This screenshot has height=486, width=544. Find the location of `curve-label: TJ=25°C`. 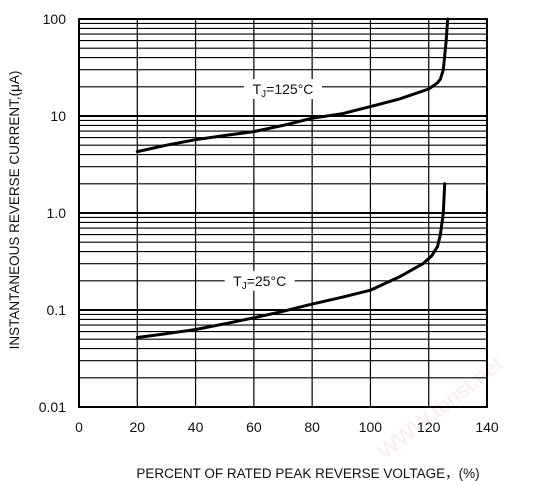

curve-label: TJ=25°C is located at coordinates (259, 282).